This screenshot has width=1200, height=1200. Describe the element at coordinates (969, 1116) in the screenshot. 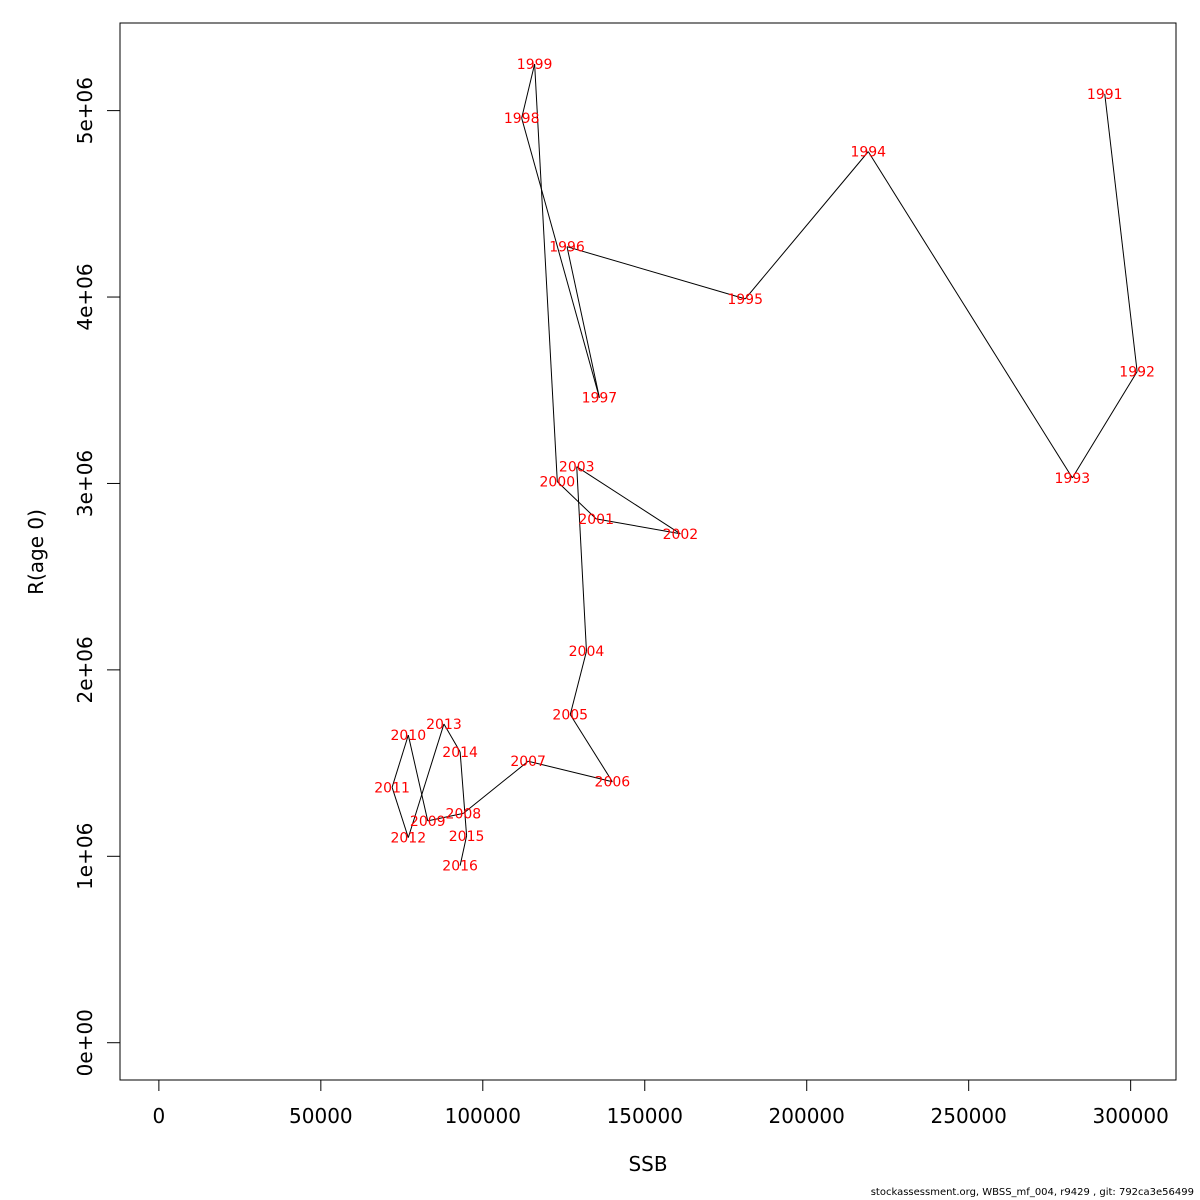

I see `x-tick-label: 250000` at that location.